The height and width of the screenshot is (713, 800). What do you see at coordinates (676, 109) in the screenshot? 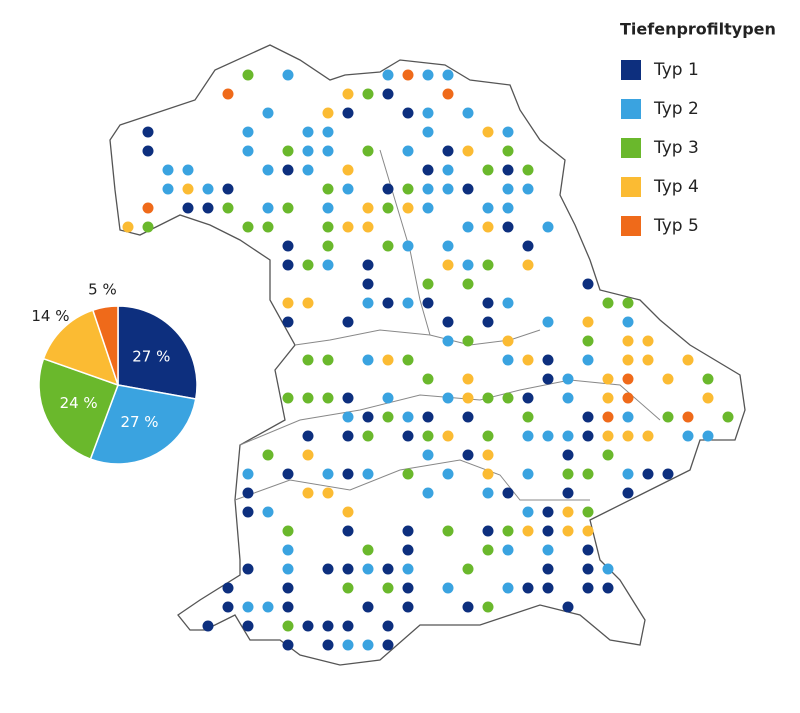
I see `legend-label: Typ 2` at bounding box center [676, 109].